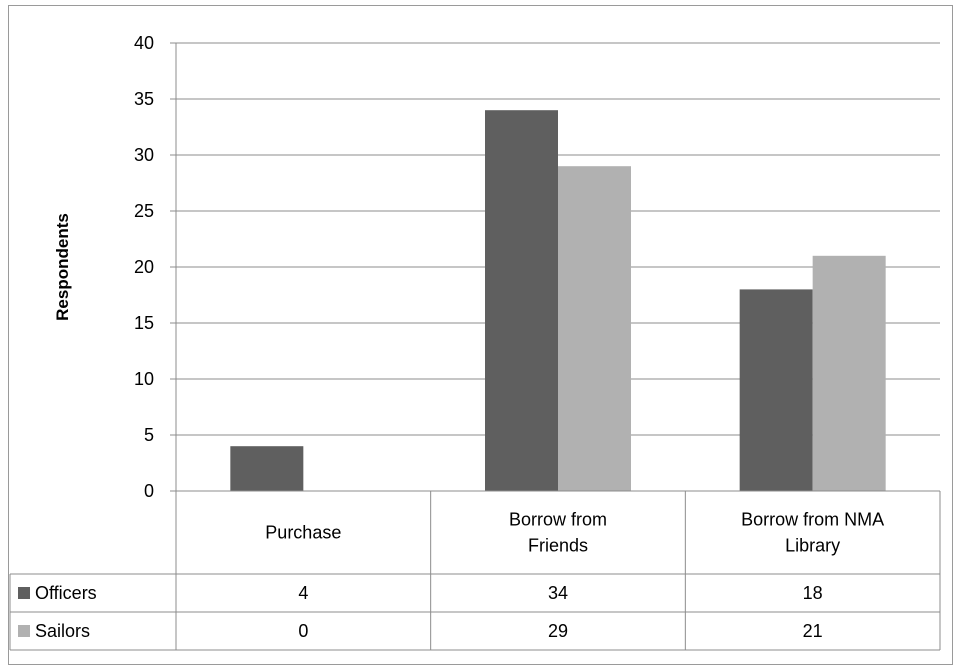  What do you see at coordinates (144, 155) in the screenshot?
I see `y-tick-label: 30` at bounding box center [144, 155].